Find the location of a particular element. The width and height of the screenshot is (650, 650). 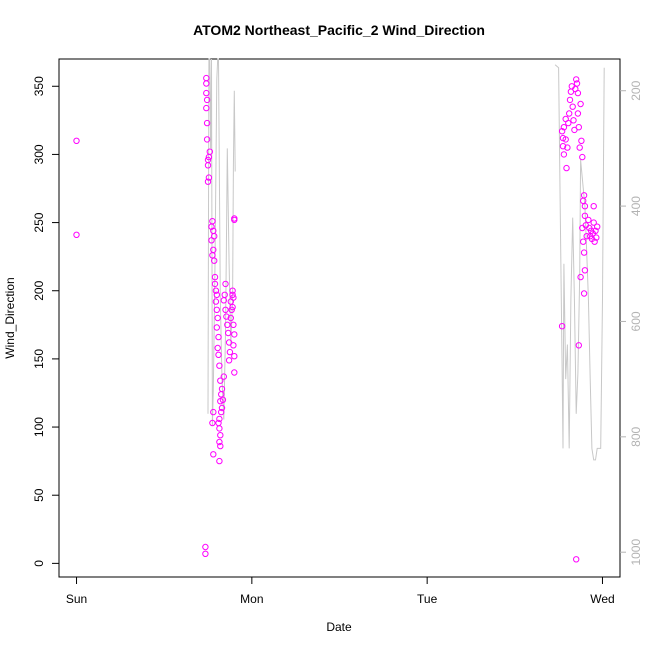

y-tick-label: 350 is located at coordinates (39, 86).